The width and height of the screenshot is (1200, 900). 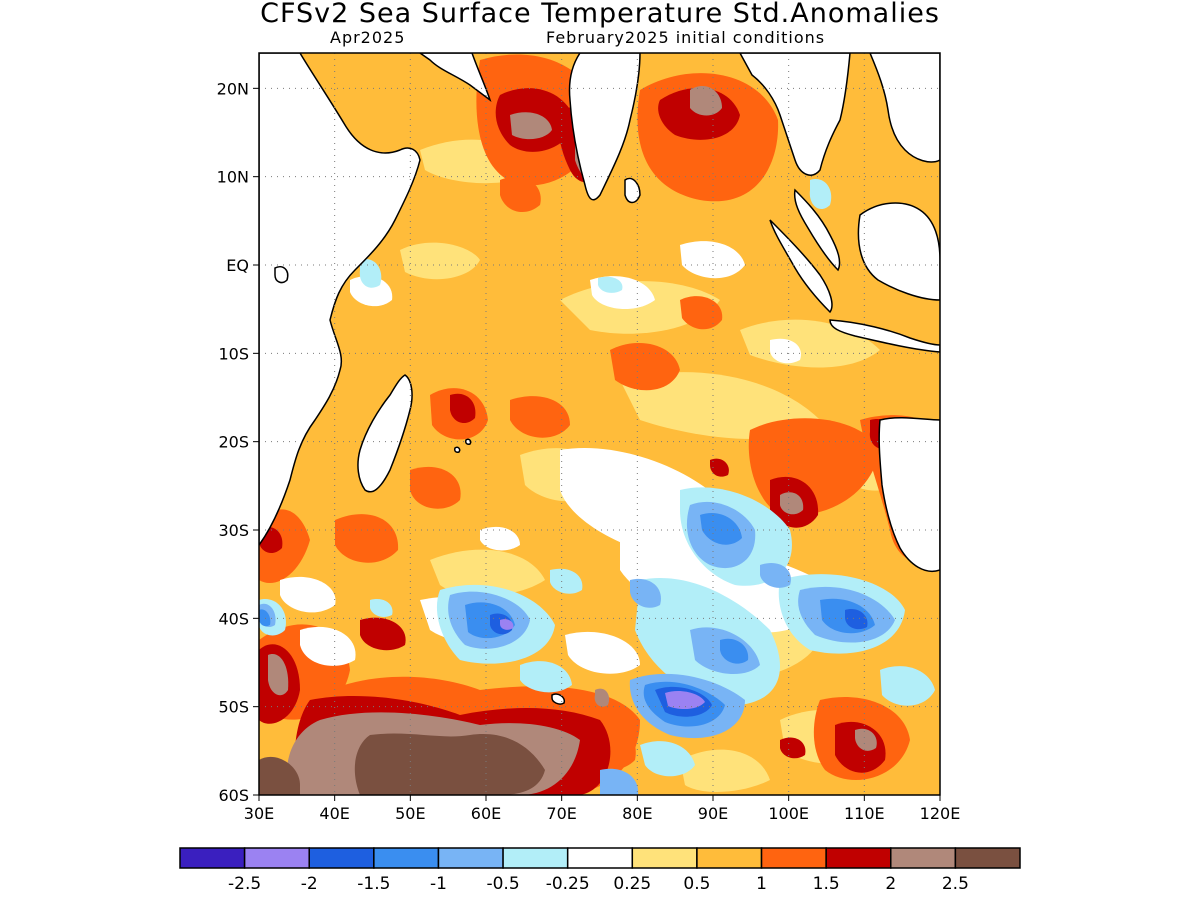 What do you see at coordinates (632, 884) in the screenshot?
I see `colorbar-label: 0.25` at bounding box center [632, 884].